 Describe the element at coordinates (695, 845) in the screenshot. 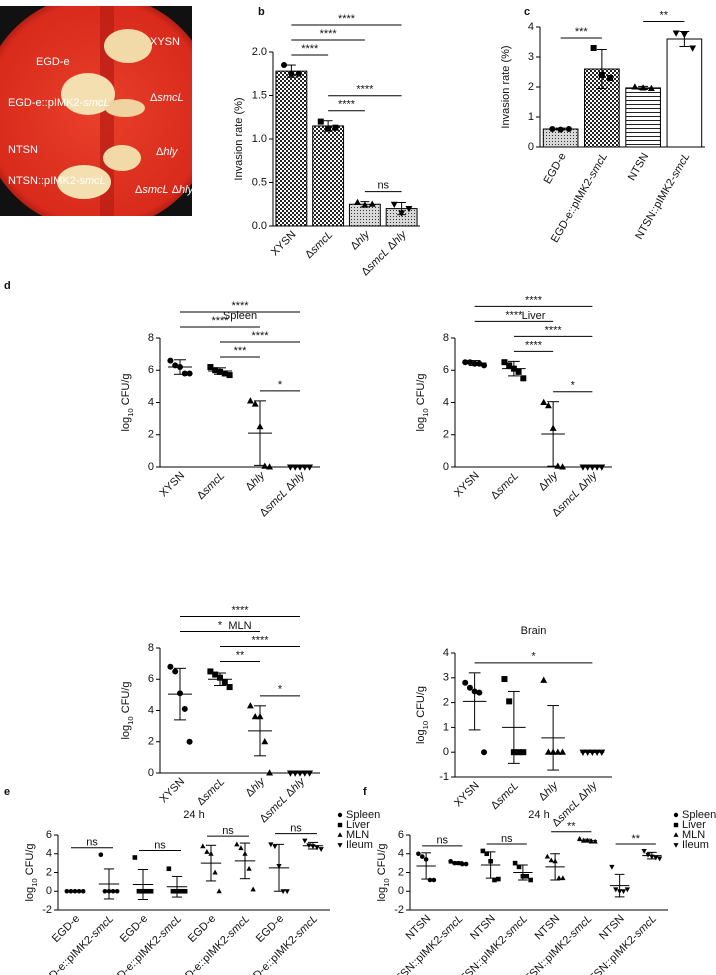

I see `legend-label: Ileum` at that location.